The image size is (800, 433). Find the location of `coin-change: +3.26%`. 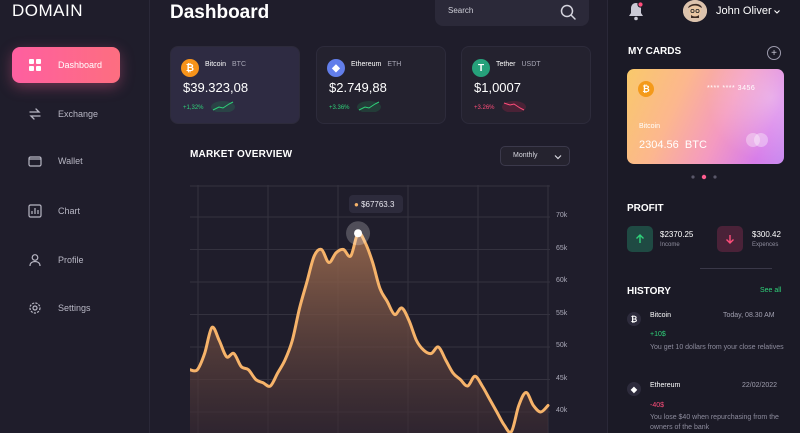

coin-change: +3.26% is located at coordinates (484, 108).